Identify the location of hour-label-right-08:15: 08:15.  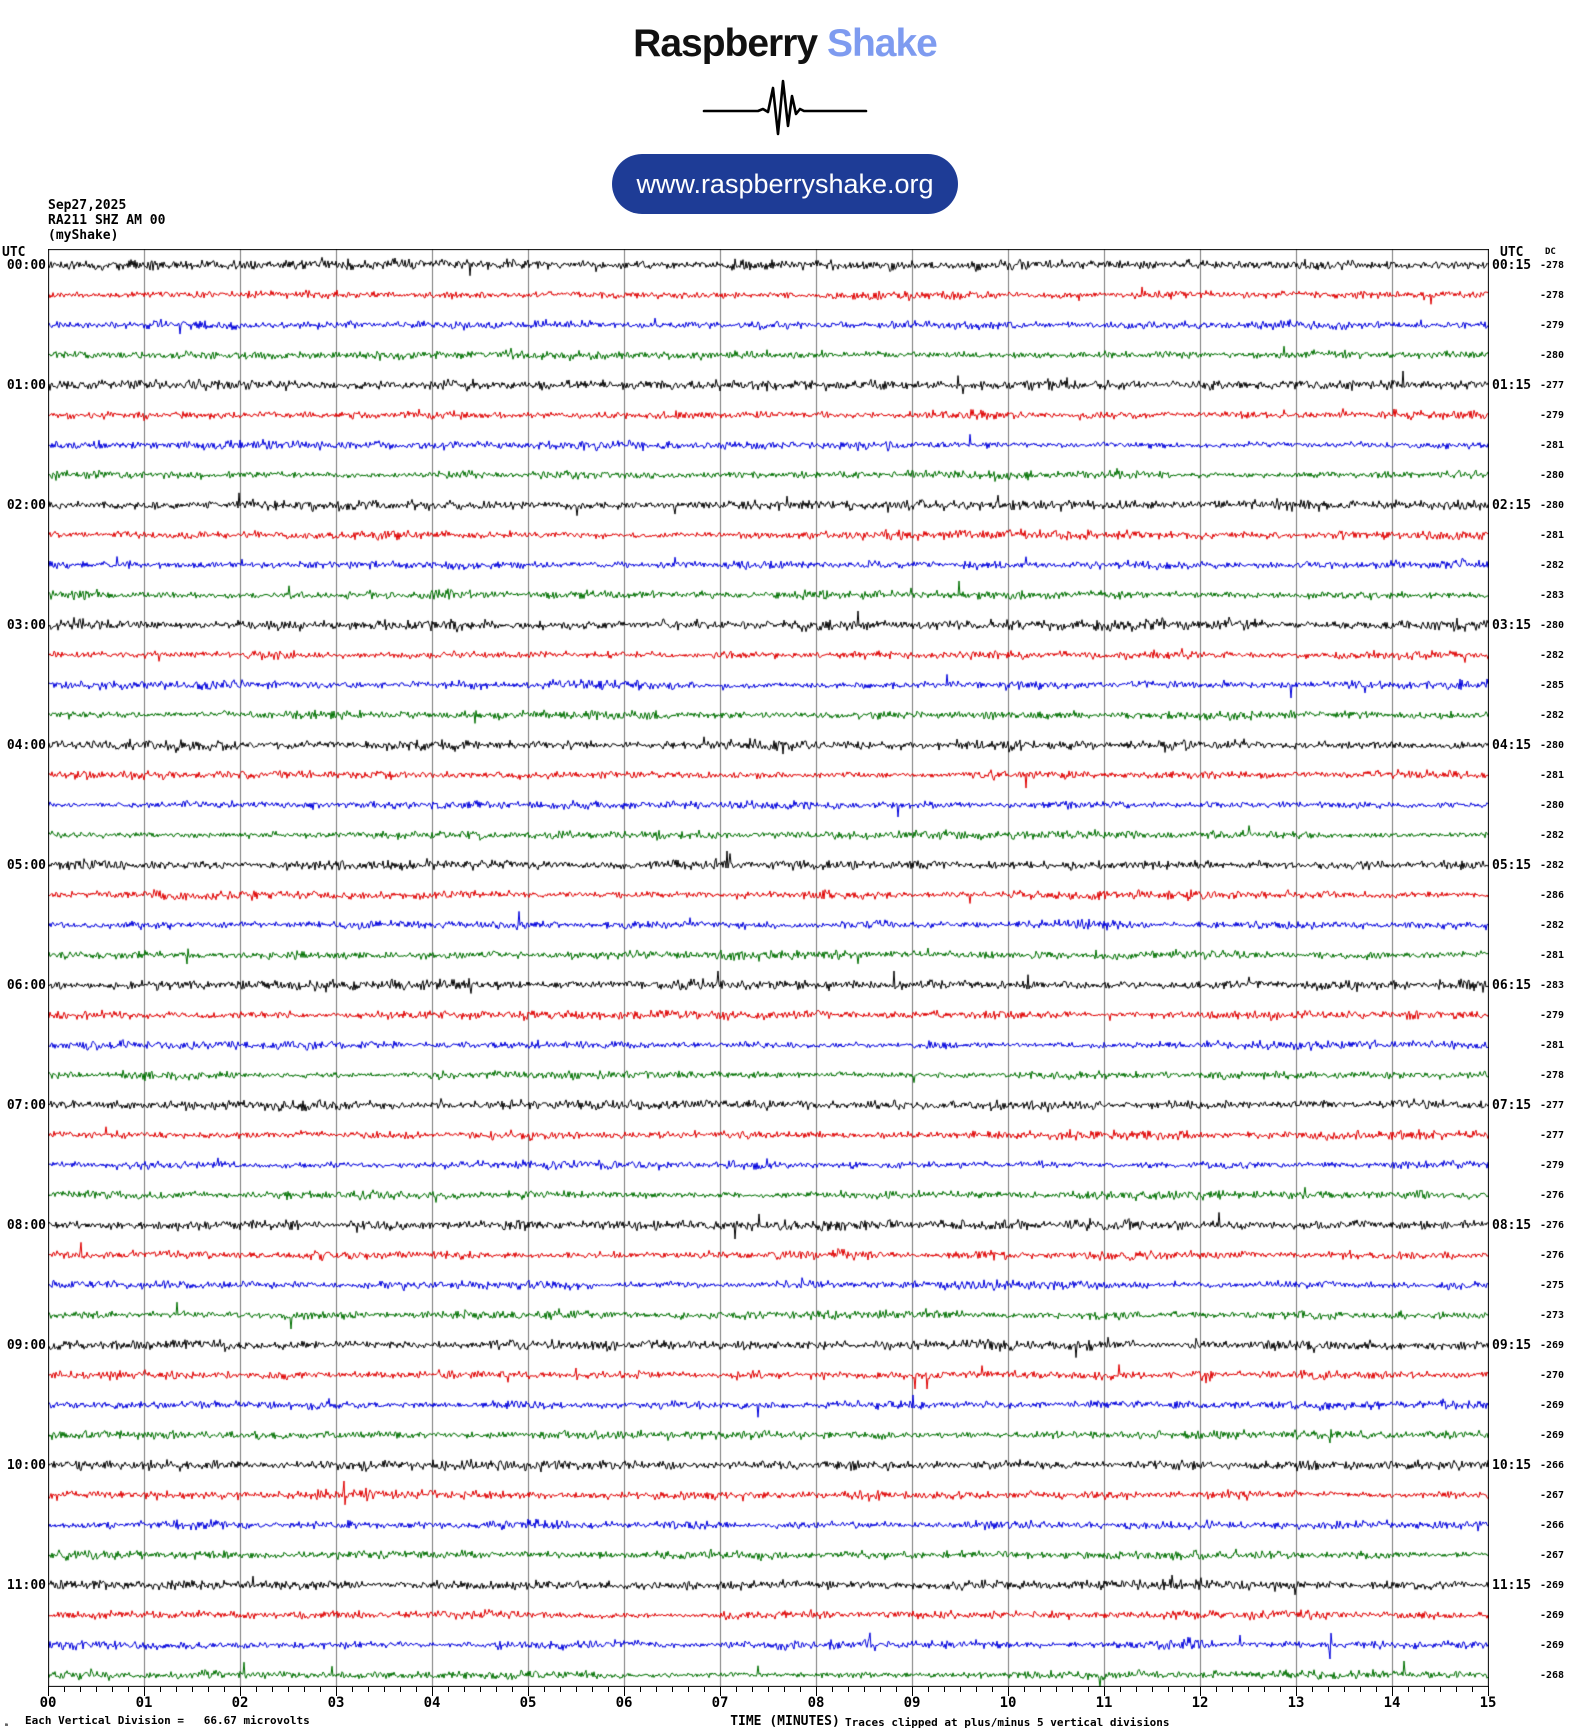
(1512, 1225).